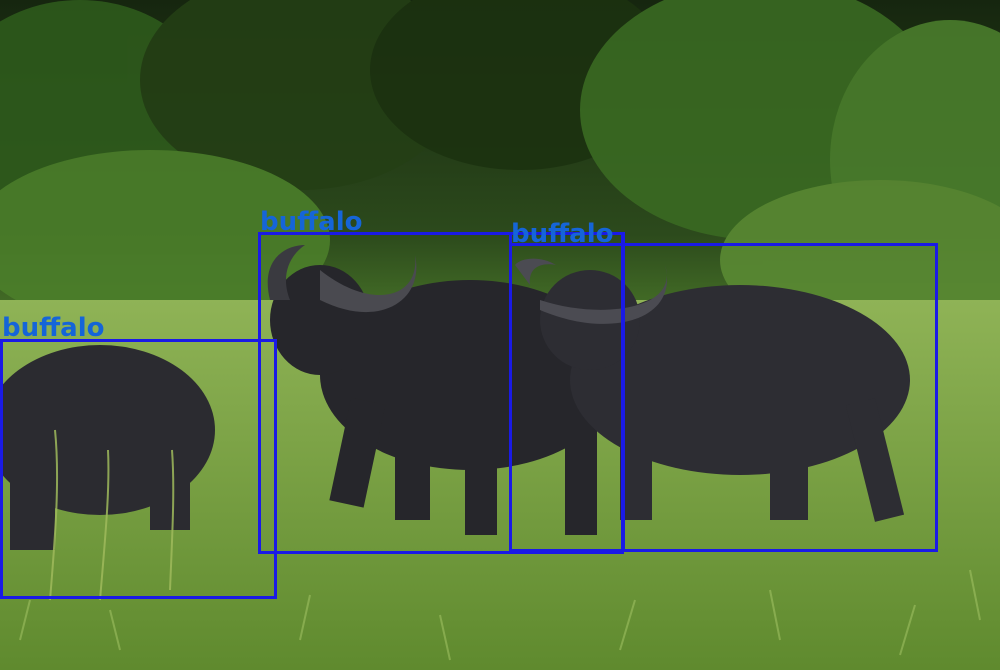 Image resolution: width=1000 pixels, height=670 pixels. What do you see at coordinates (500, 615) in the screenshot?
I see `grass-strokes` at bounding box center [500, 615].